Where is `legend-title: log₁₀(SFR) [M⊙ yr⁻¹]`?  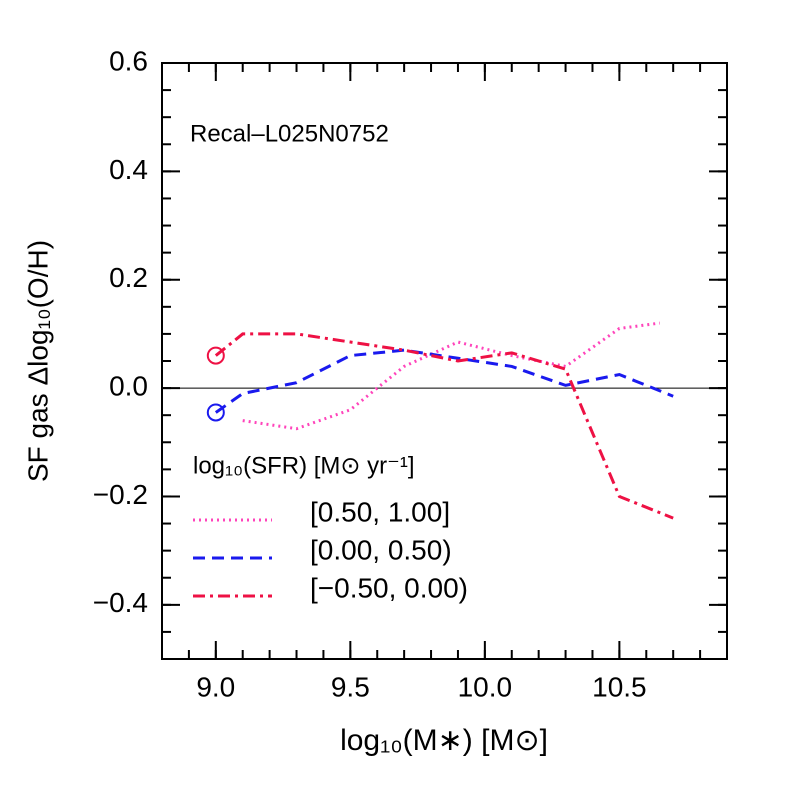 legend-title: log₁₀(SFR) [M⊙ yr⁻¹] is located at coordinates (304, 465).